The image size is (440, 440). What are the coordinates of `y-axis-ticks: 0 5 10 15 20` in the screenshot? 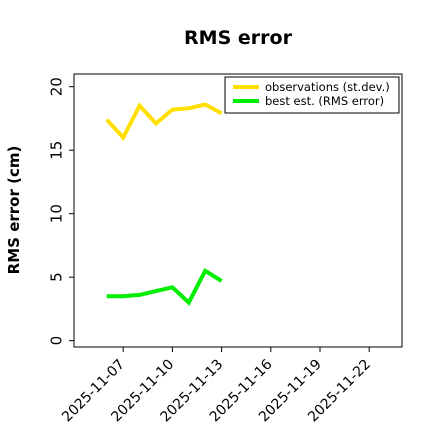 It's located at (60, 211).